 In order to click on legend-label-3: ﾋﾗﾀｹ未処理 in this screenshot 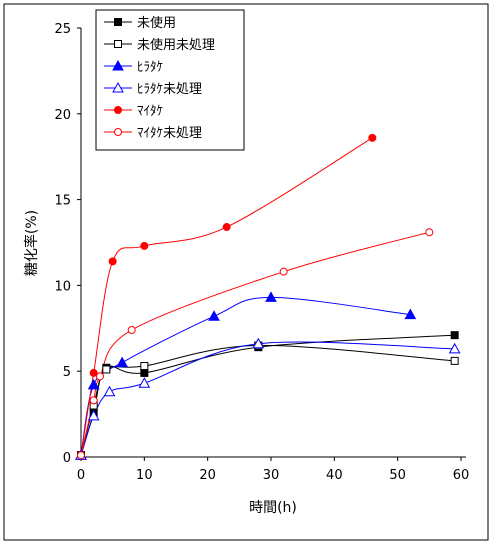, I will do `click(169, 89)`.